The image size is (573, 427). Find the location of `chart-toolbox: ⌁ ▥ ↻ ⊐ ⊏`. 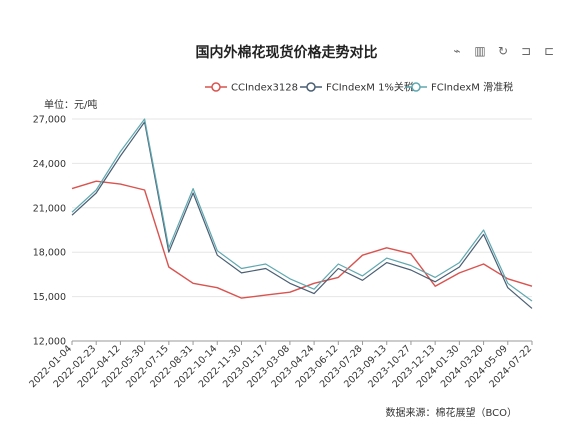

chart-toolbox: ⌁ ▥ ↻ ⊐ ⊏ is located at coordinates (503, 51).